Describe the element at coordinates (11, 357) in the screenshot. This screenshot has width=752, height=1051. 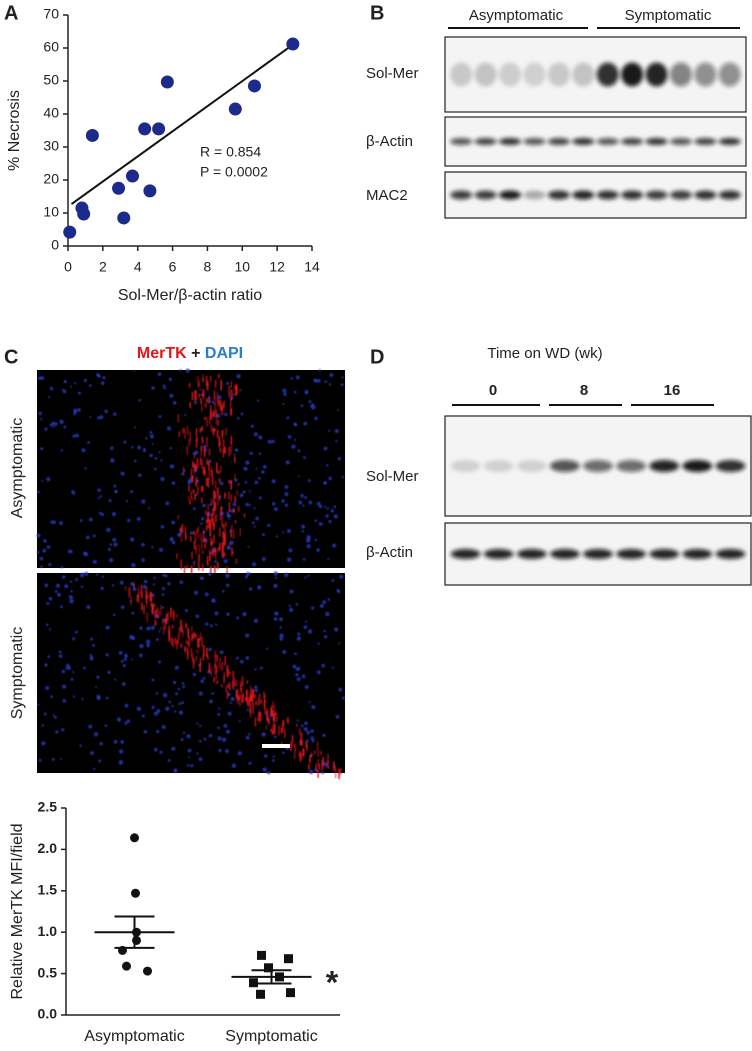
I see `panel-letter: C` at that location.